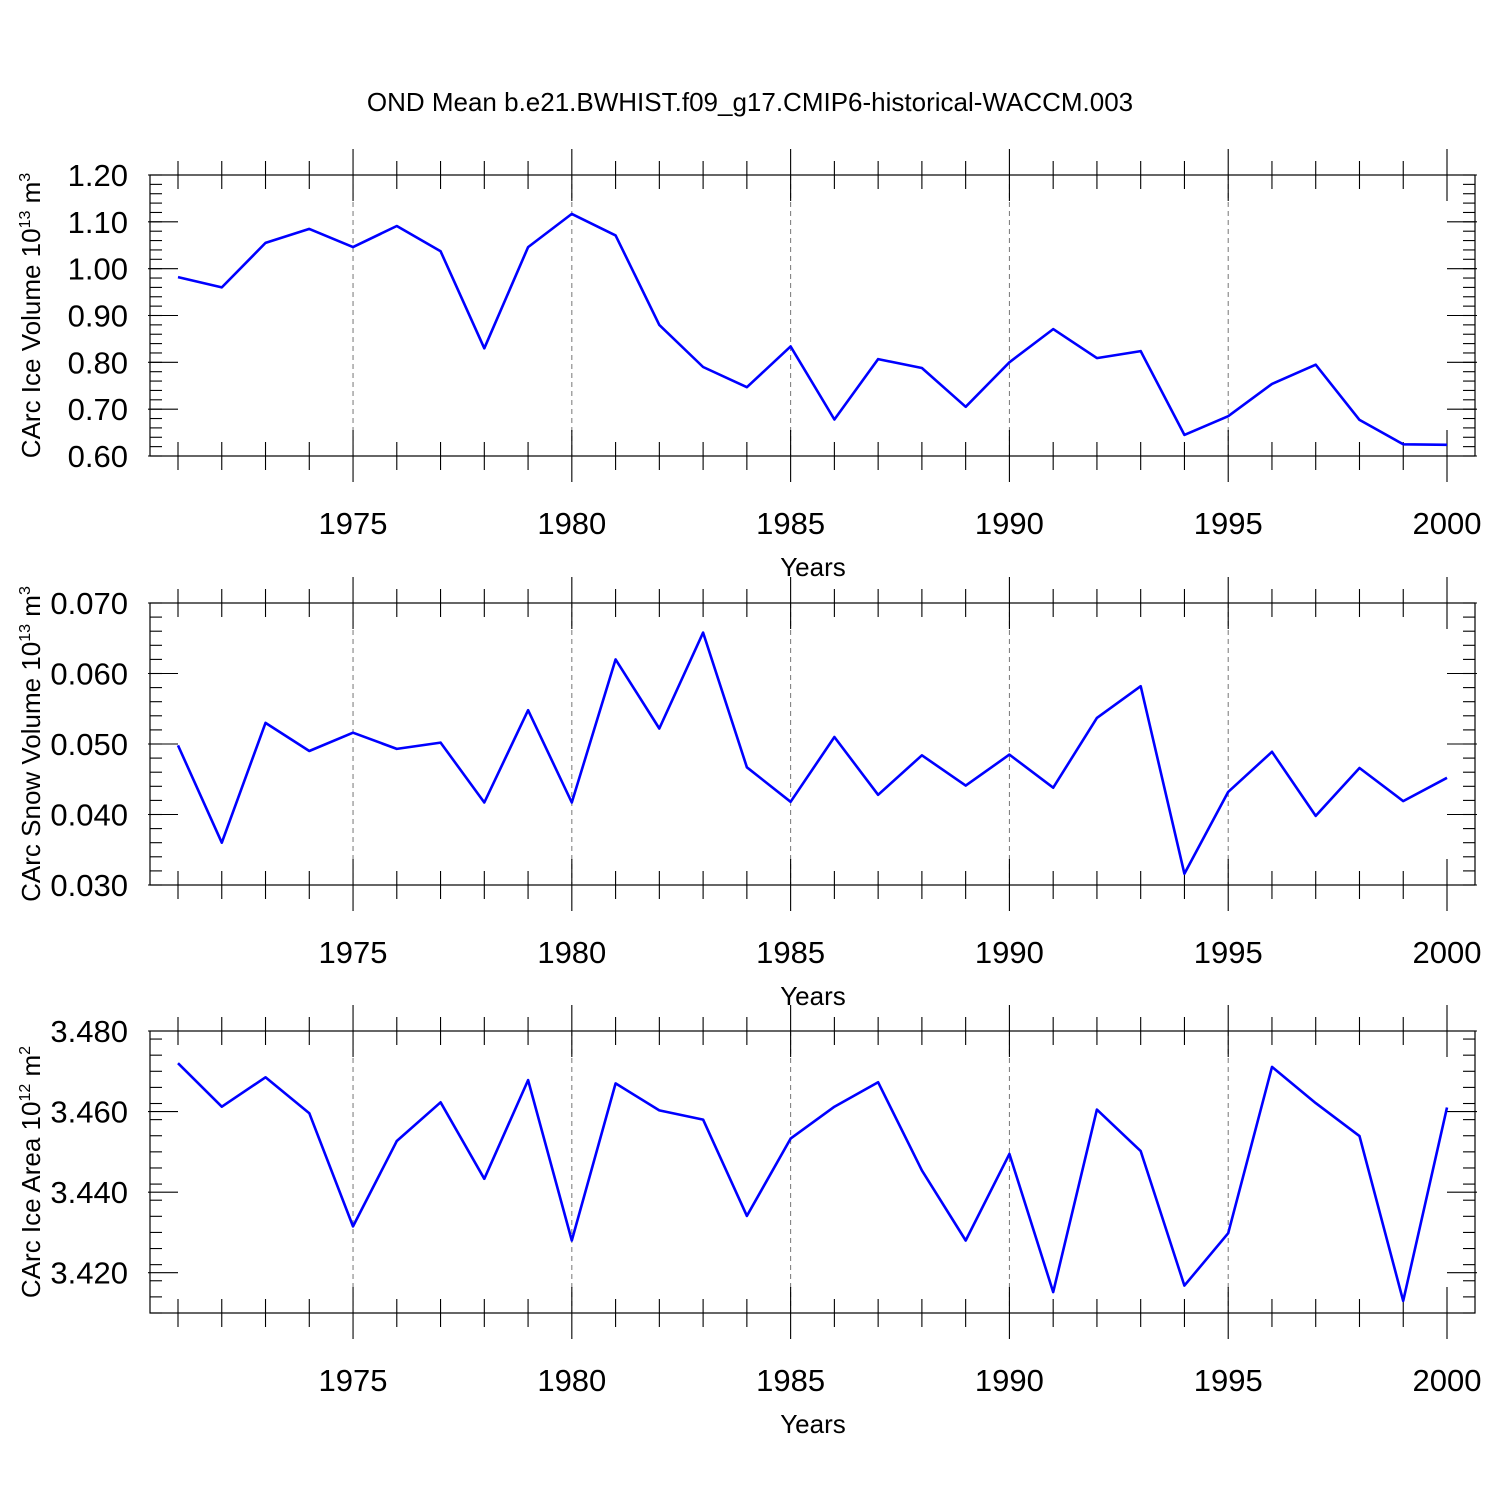  I want to click on y-axis-label: CArc Ice Area 1012 m2, so click(31, 1172).